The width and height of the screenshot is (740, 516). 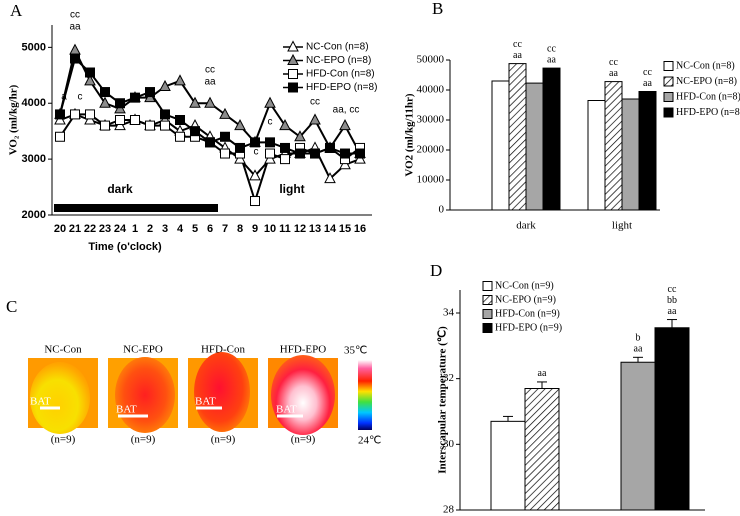 I want to click on x-tick-label: 21, so click(x=75, y=229).